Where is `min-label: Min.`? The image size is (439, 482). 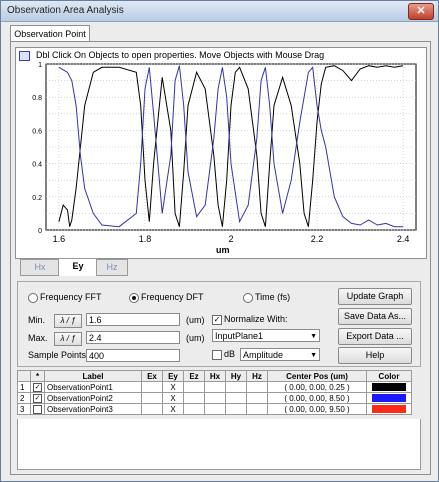
min-label: Min. is located at coordinates (37, 320).